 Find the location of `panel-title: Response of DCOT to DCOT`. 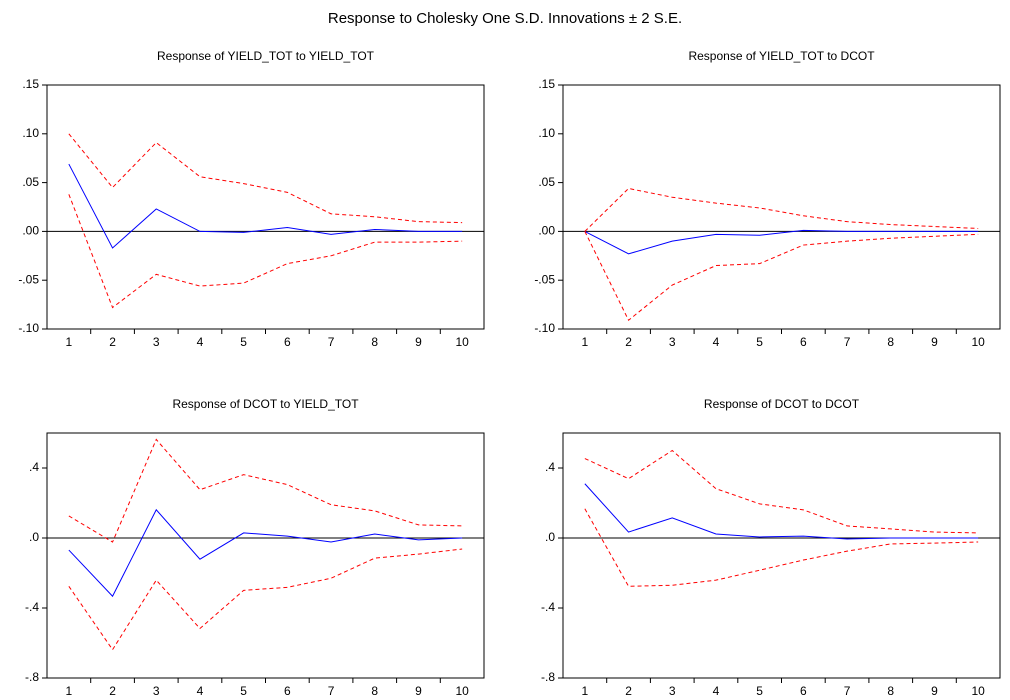

panel-title: Response of DCOT to DCOT is located at coordinates (782, 404).